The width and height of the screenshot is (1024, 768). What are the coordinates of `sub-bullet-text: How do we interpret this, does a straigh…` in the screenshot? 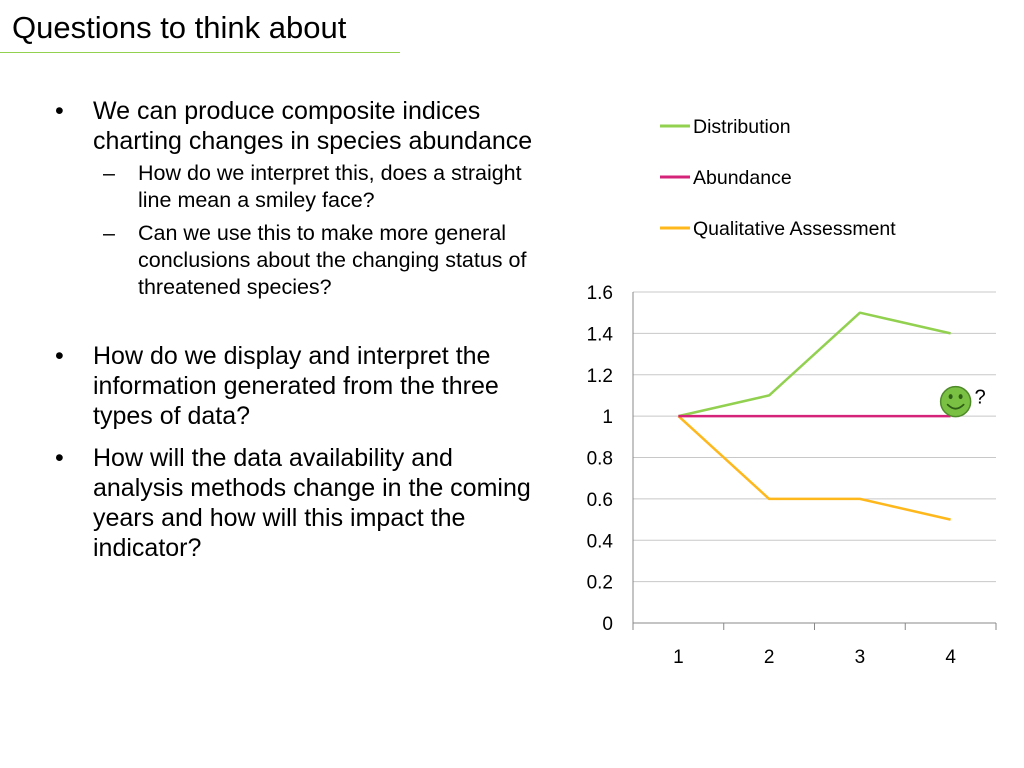 It's located at (330, 186).